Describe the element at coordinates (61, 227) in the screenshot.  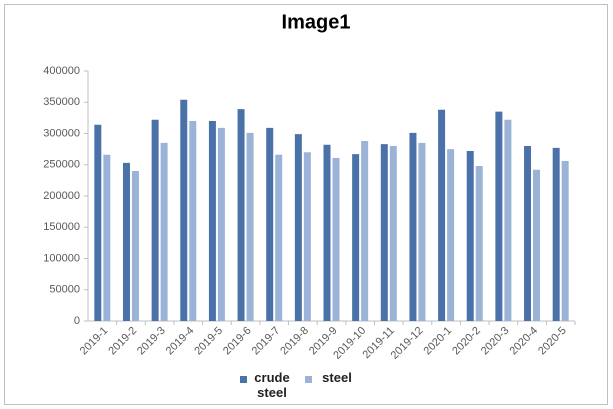
I see `y-tick-label: 150000` at that location.